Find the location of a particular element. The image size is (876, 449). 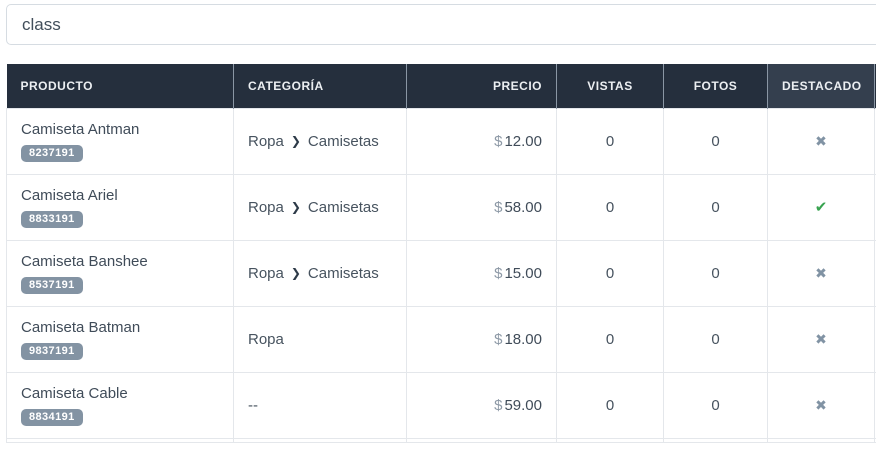

product-name: Camiseta Banshee is located at coordinates (84, 261).